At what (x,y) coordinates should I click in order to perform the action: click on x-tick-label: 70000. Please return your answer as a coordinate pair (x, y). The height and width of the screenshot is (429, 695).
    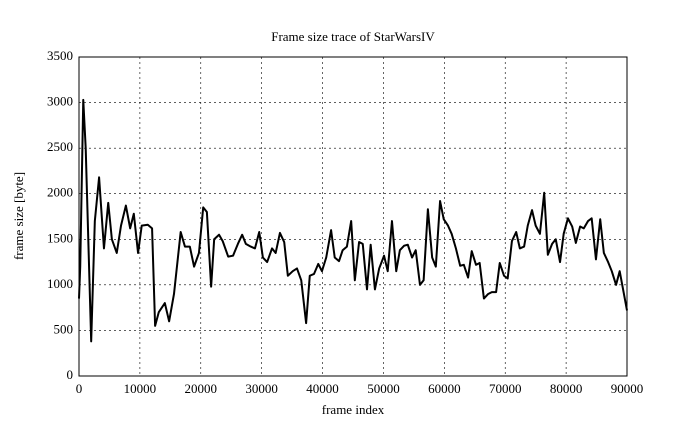
    Looking at the image, I should click on (505, 388).